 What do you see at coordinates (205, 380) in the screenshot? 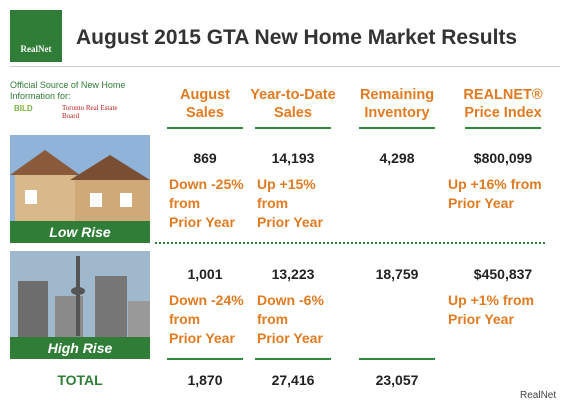
I see `total-value: 1,870` at bounding box center [205, 380].